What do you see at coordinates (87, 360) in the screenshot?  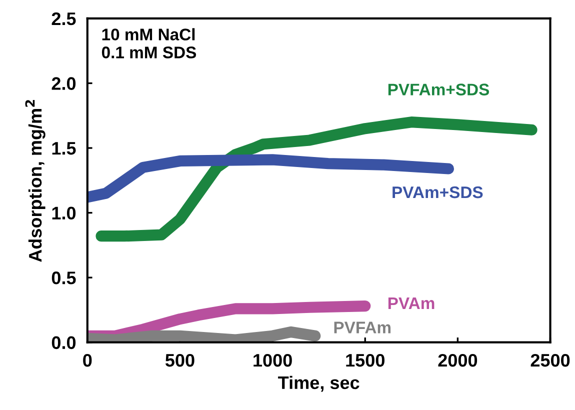 I see `x-tick-label: 0` at bounding box center [87, 360].